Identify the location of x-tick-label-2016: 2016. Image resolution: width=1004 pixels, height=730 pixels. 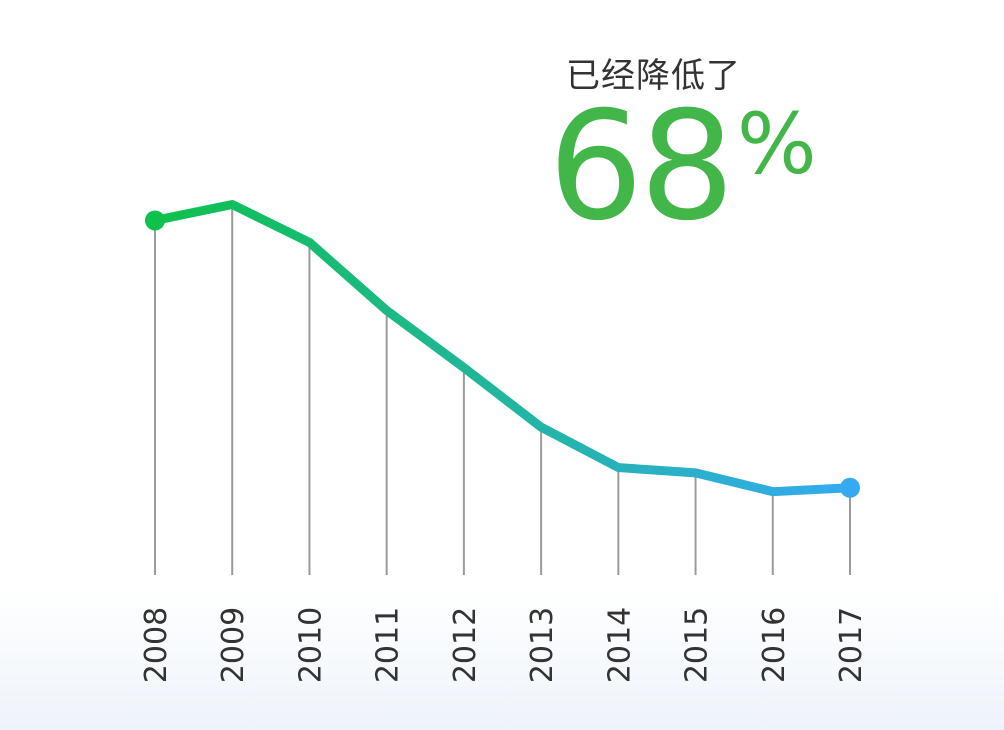
(774, 645).